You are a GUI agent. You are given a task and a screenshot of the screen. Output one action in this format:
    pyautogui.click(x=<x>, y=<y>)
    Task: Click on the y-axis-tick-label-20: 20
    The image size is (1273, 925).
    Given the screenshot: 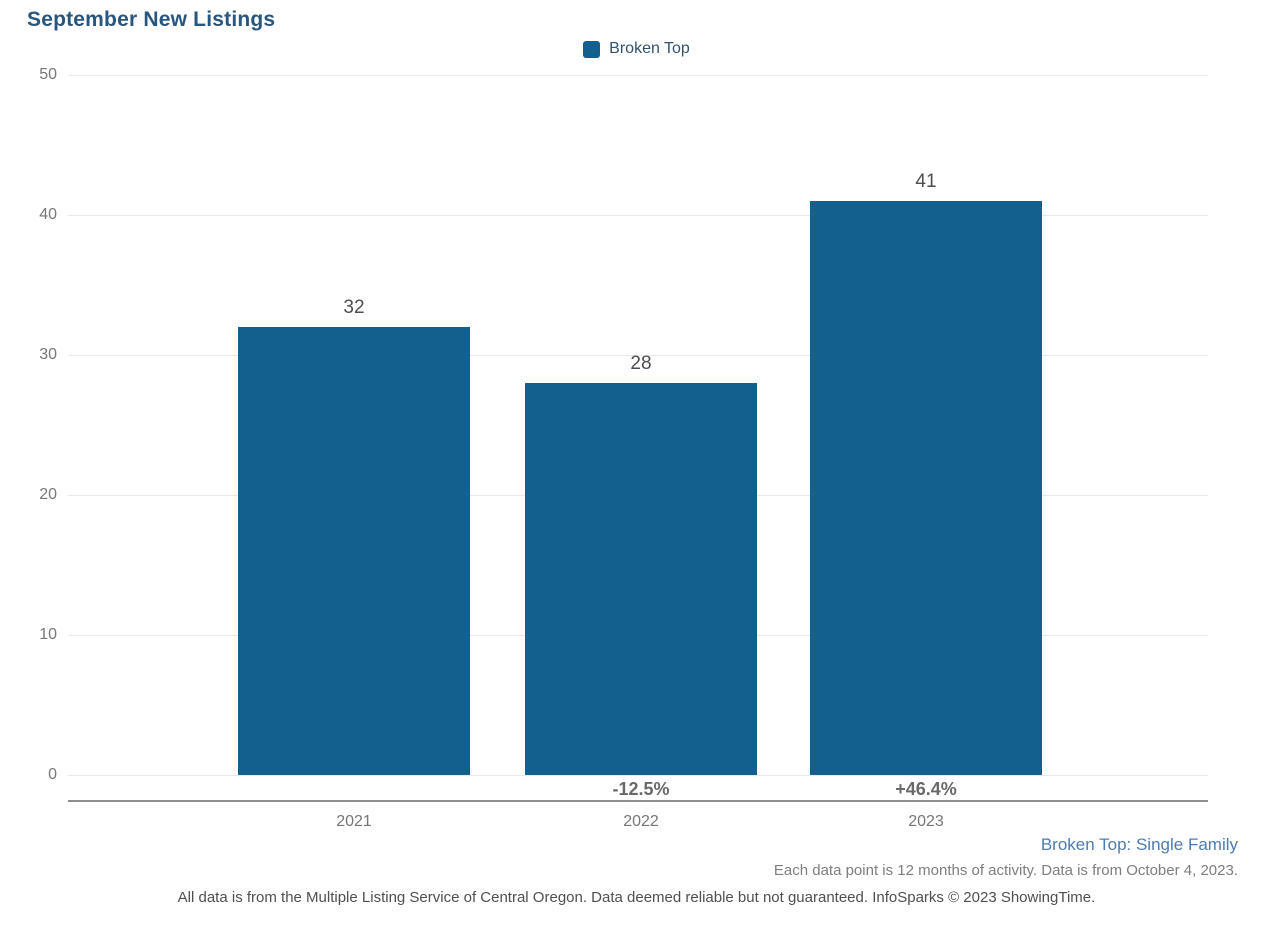 What is the action you would take?
    pyautogui.click(x=48, y=494)
    